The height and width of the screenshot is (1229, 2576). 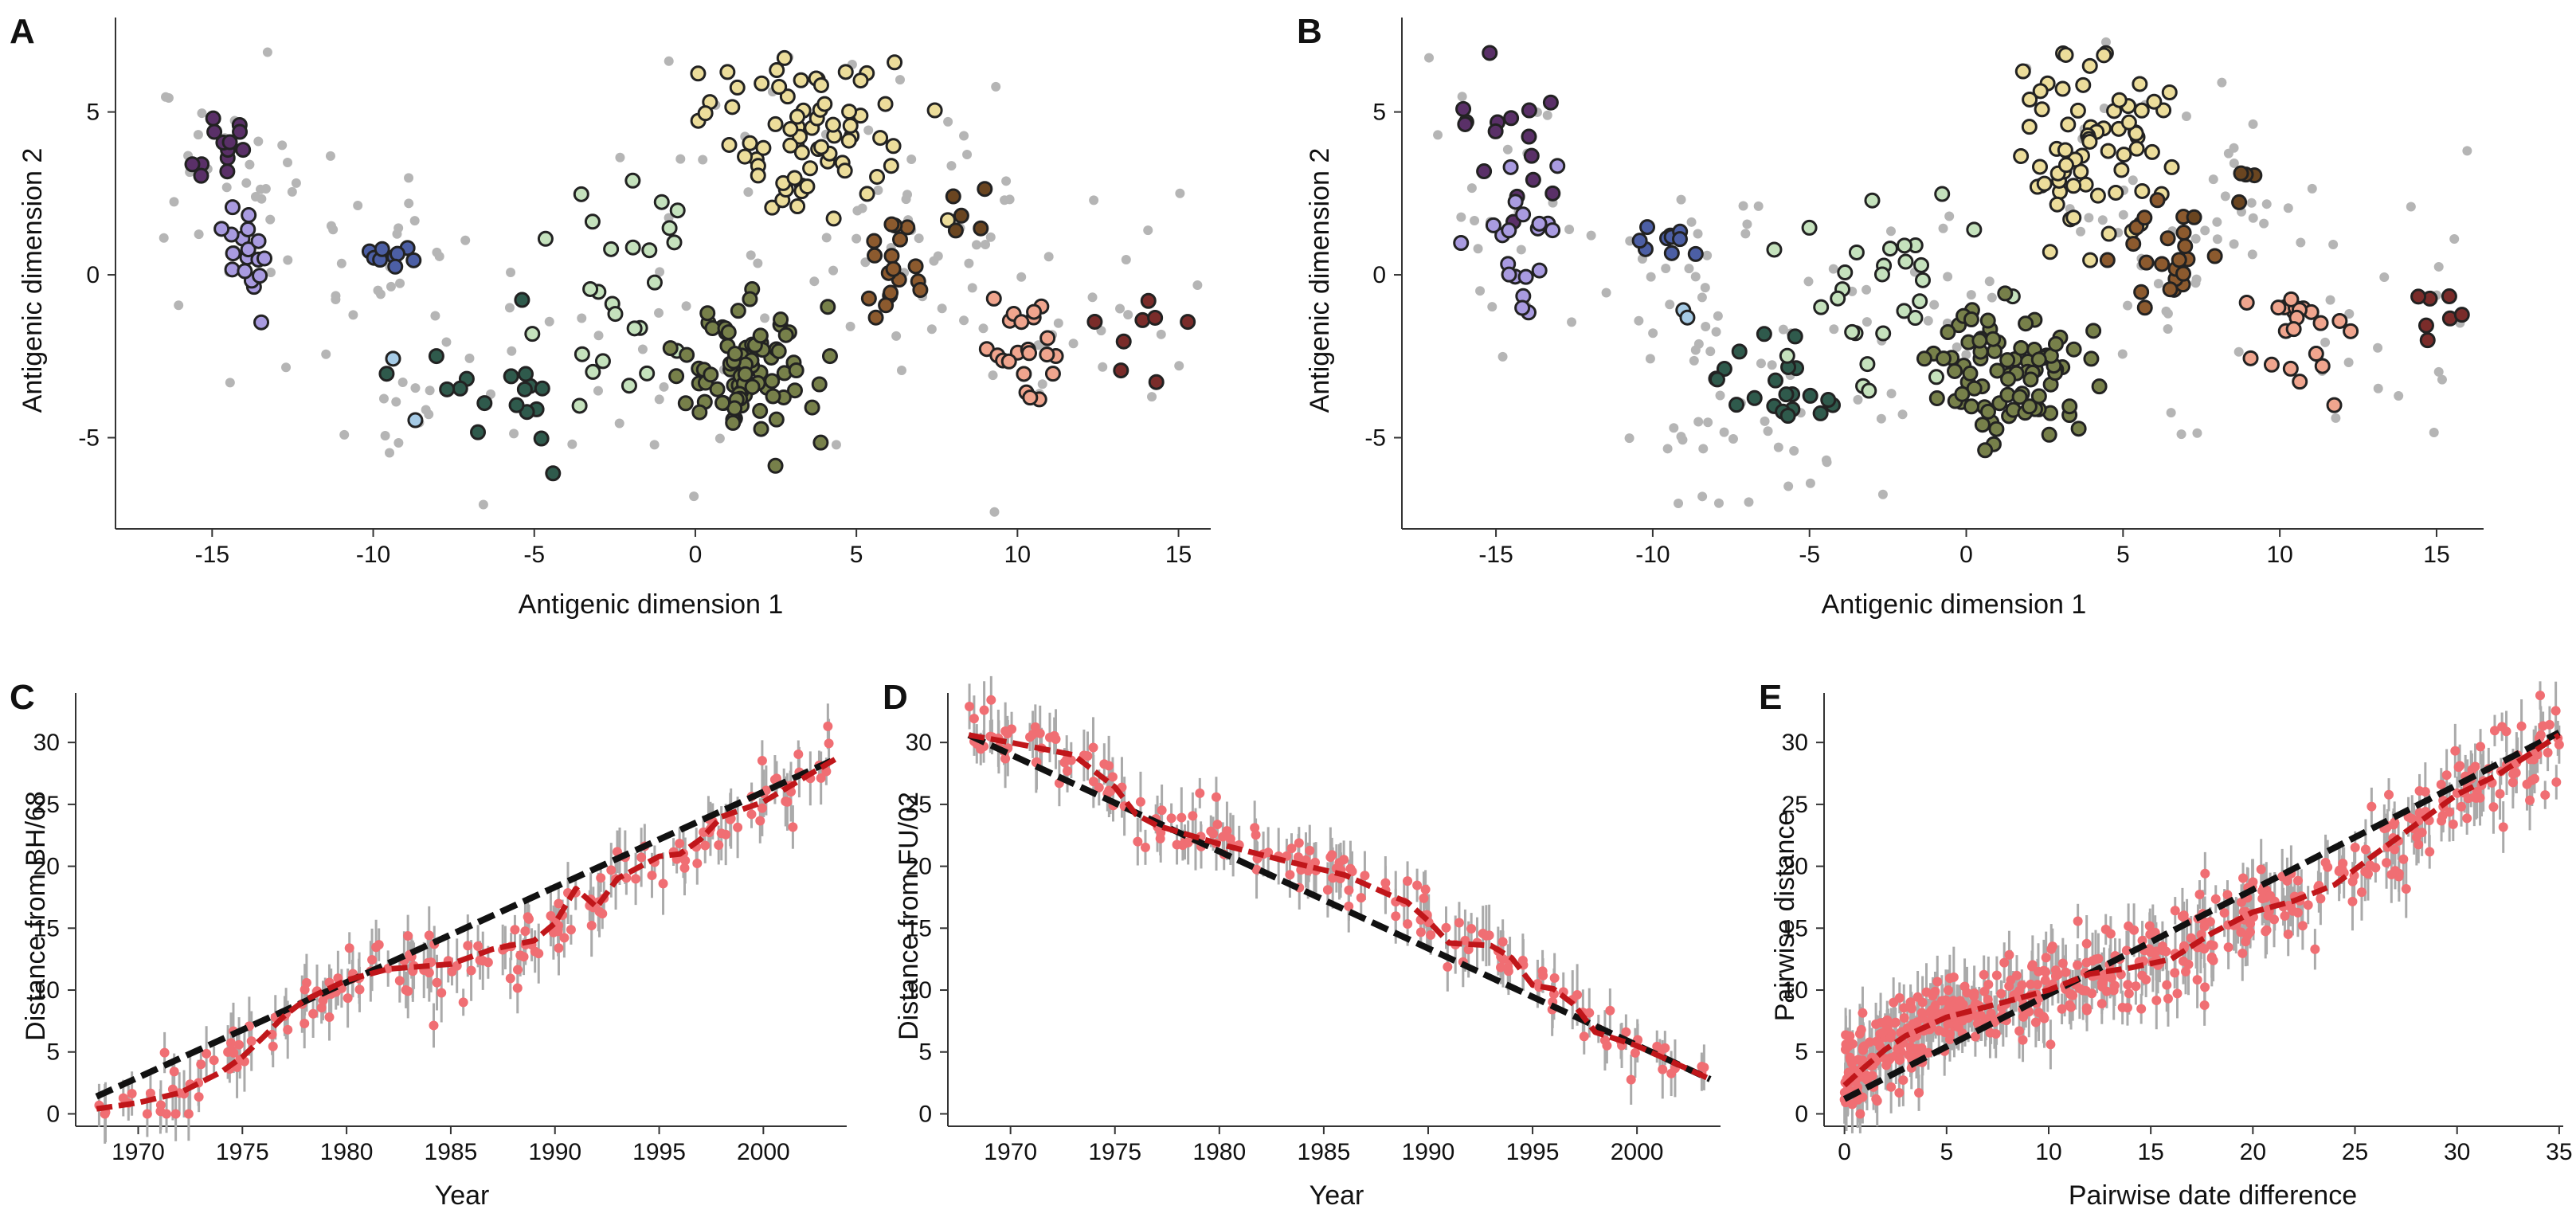 I want to click on panel-c-x-axis-label: Year, so click(x=462, y=1195).